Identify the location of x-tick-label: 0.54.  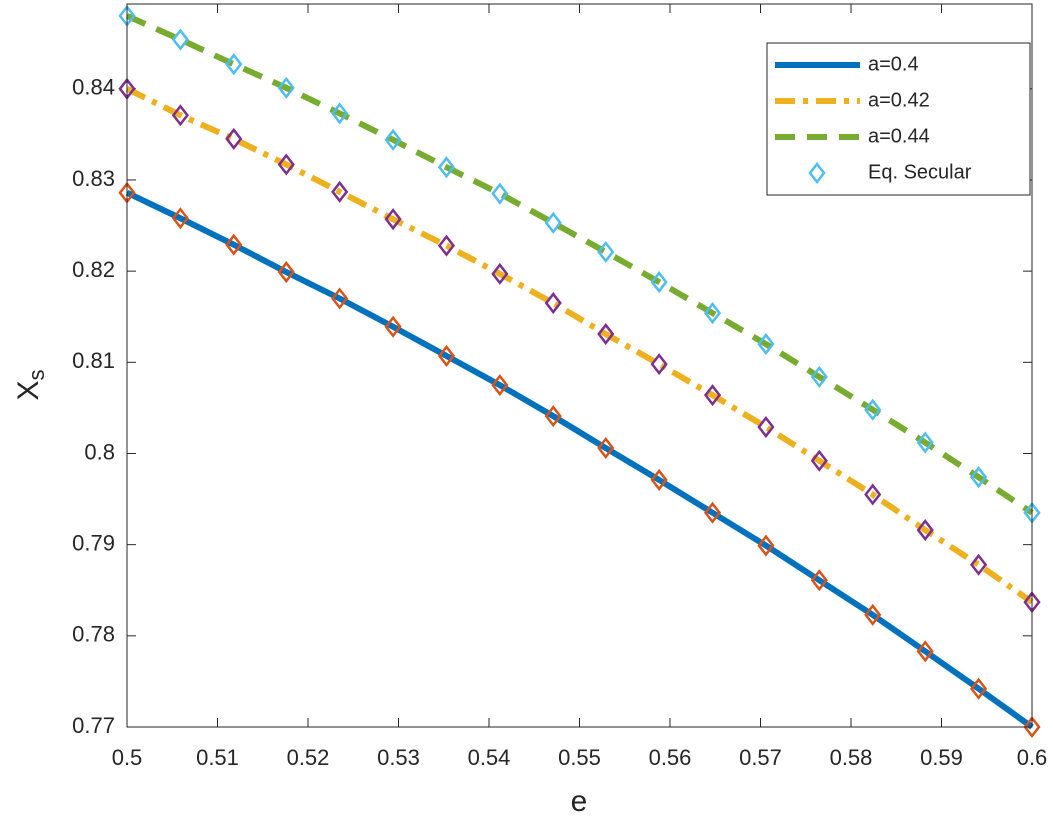
(489, 757).